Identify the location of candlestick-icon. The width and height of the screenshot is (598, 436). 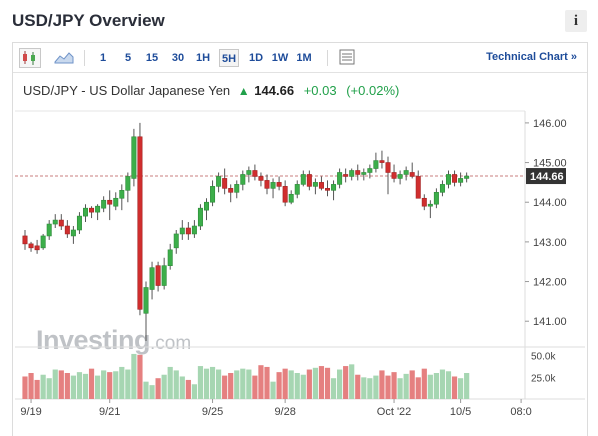
(30, 58).